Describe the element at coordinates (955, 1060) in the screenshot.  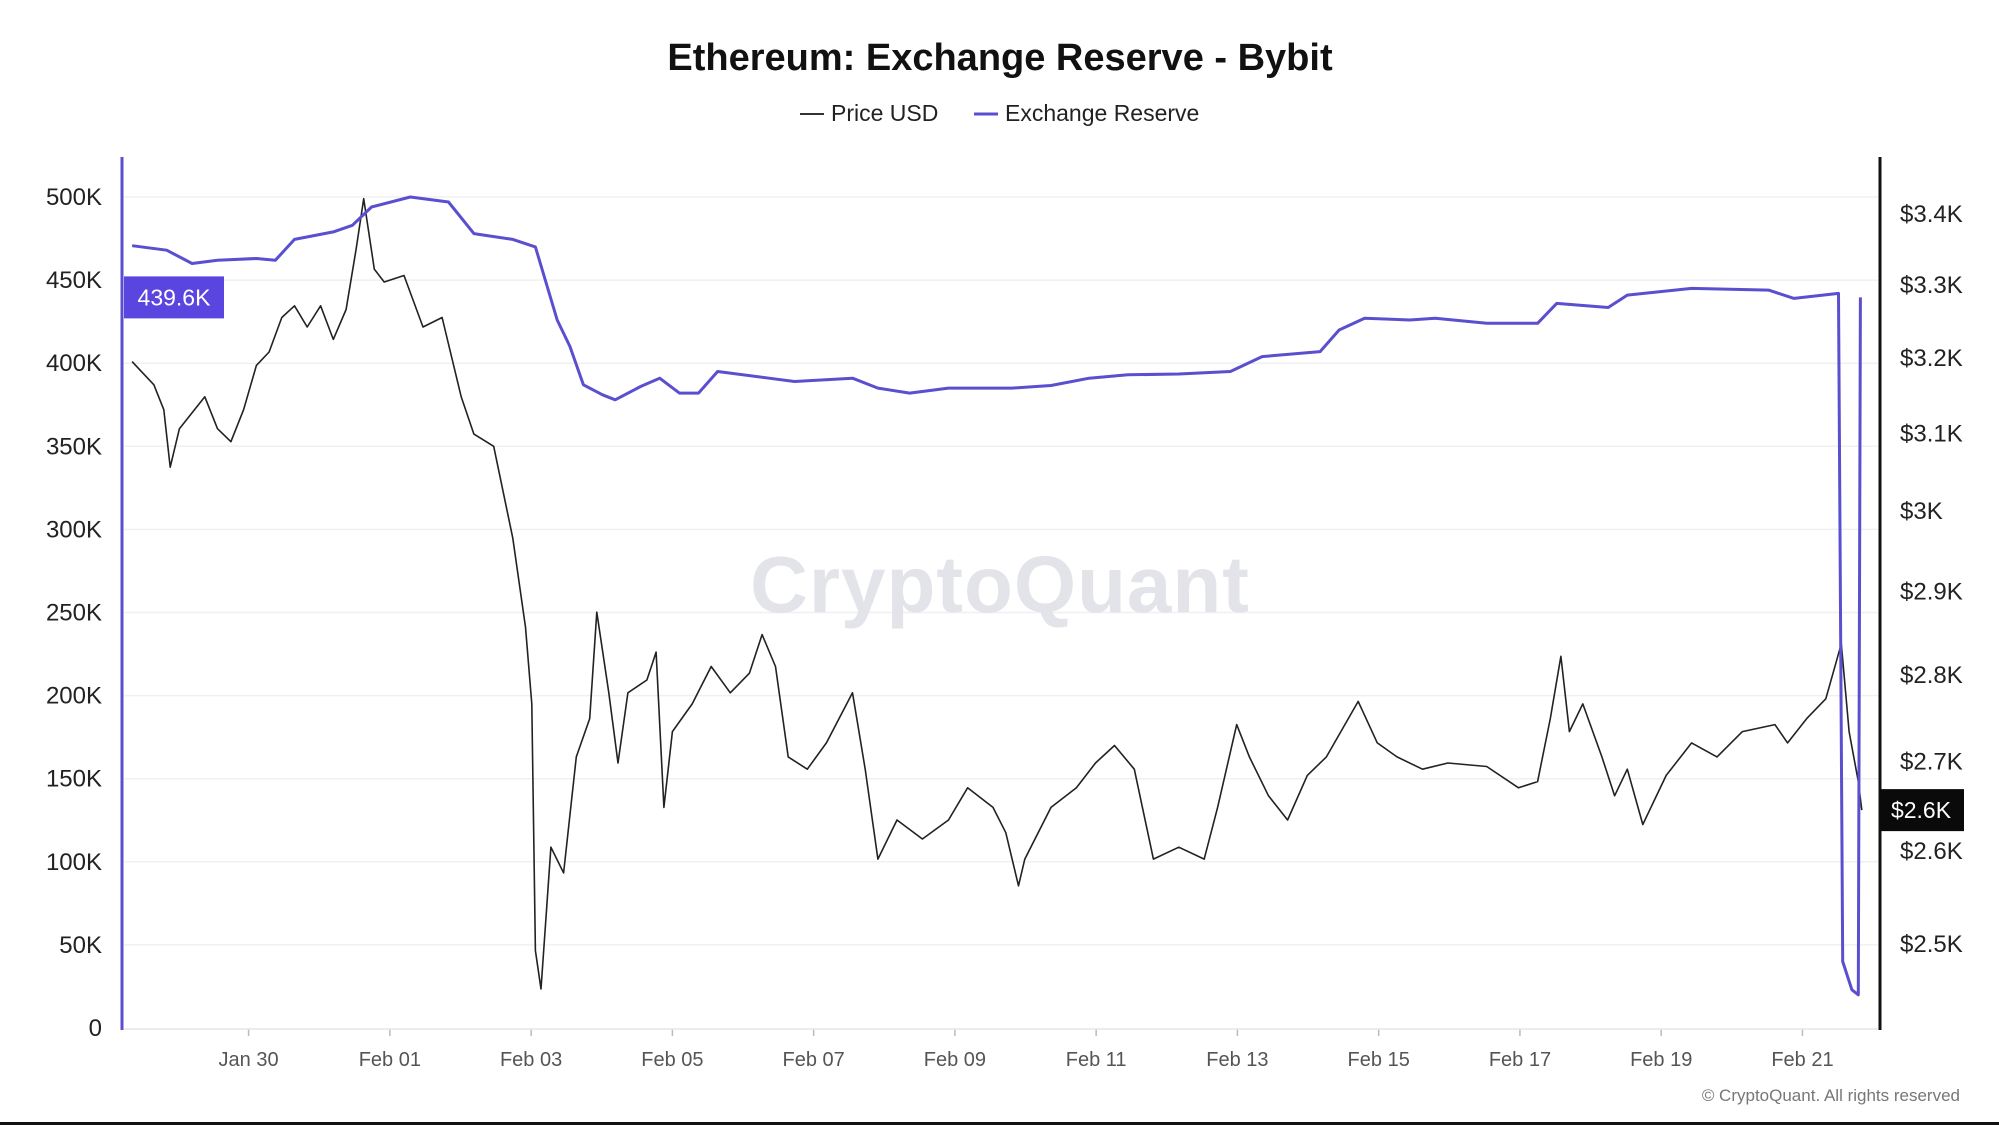
I see `x-tick-label: Feb 09` at that location.